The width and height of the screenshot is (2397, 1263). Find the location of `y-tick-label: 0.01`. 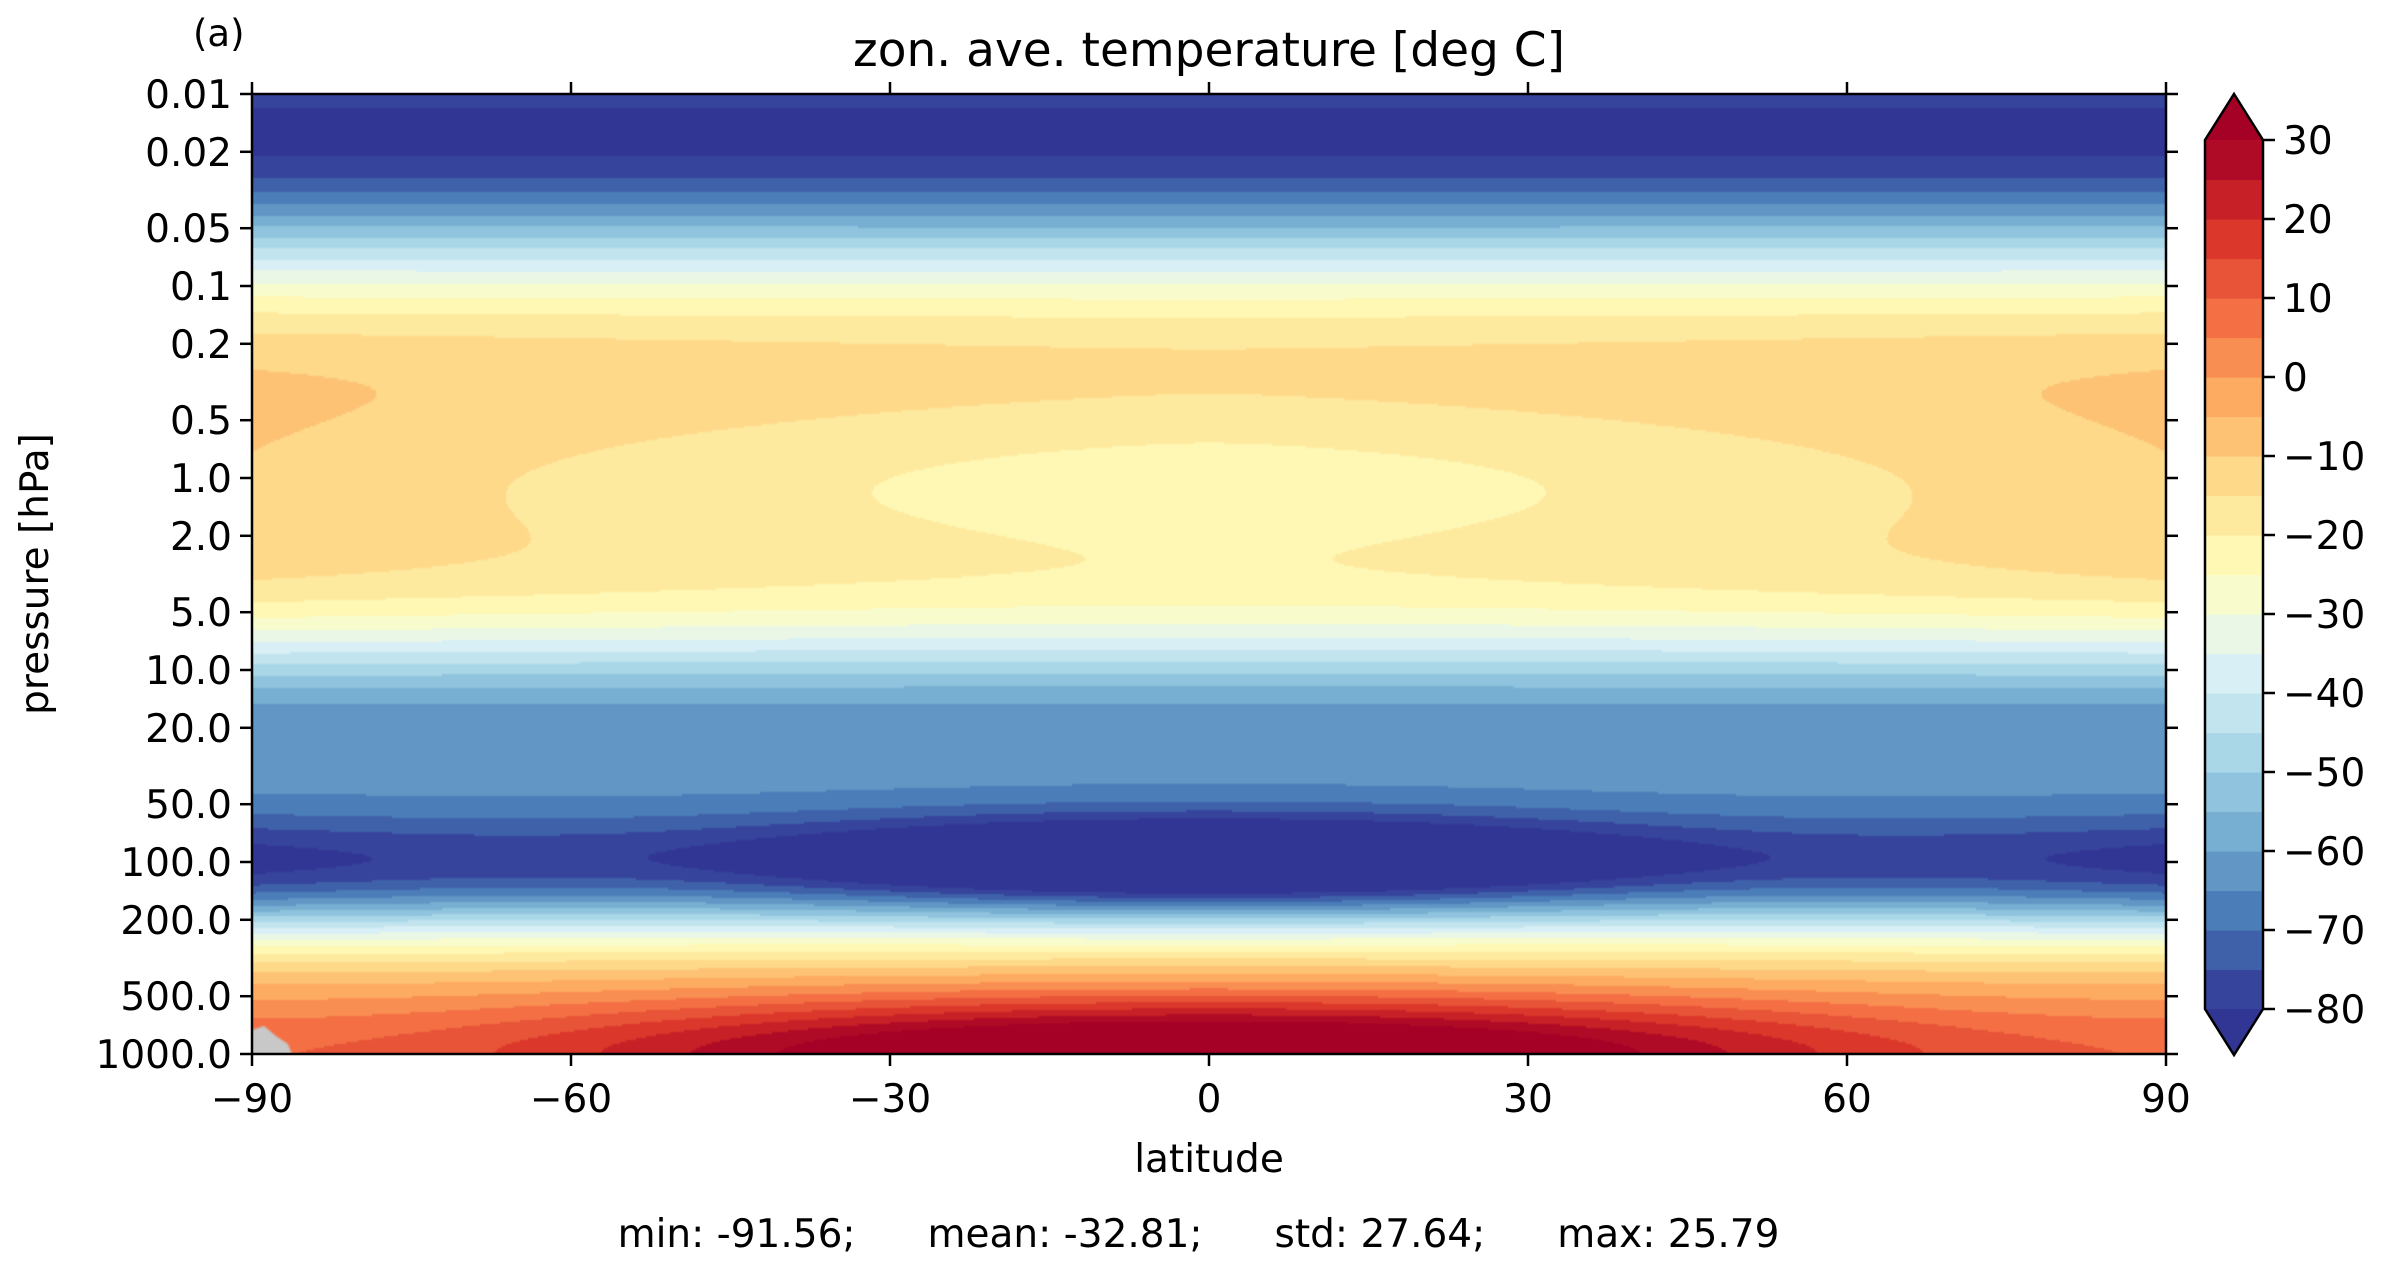

y-tick-label: 0.01 is located at coordinates (188, 95).